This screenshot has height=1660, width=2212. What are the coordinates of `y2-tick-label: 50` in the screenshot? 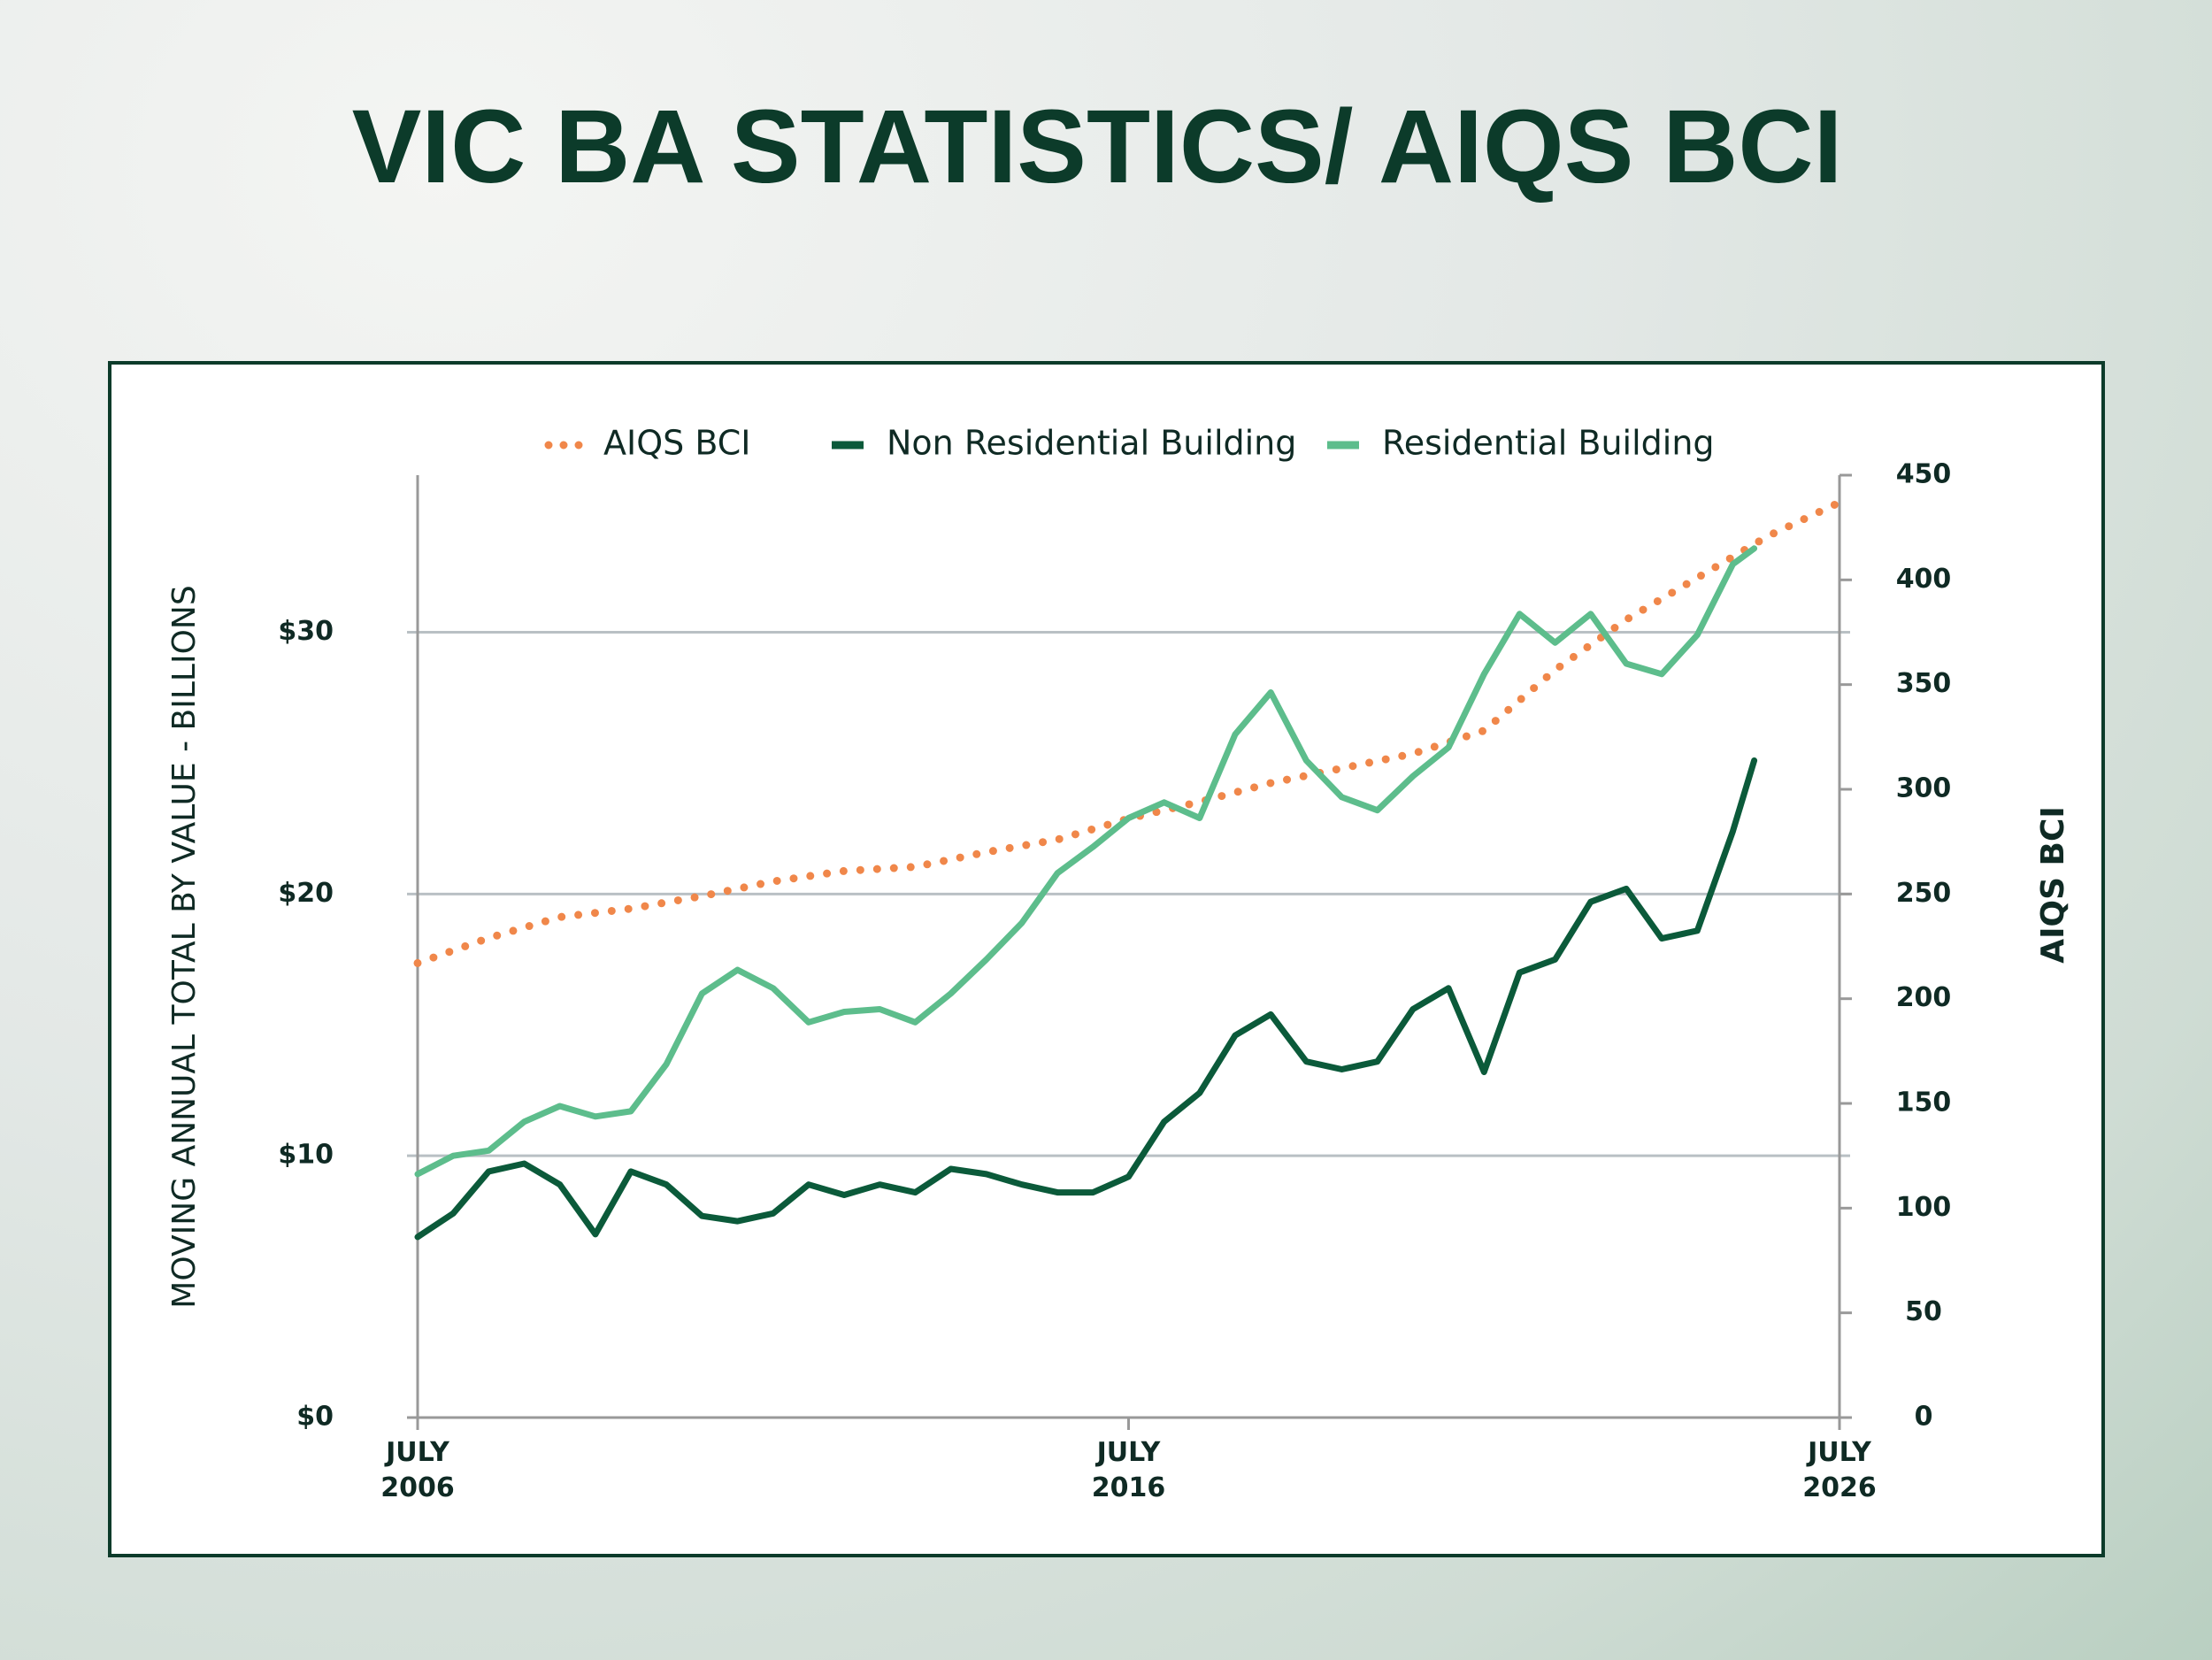 It's located at (1924, 1311).